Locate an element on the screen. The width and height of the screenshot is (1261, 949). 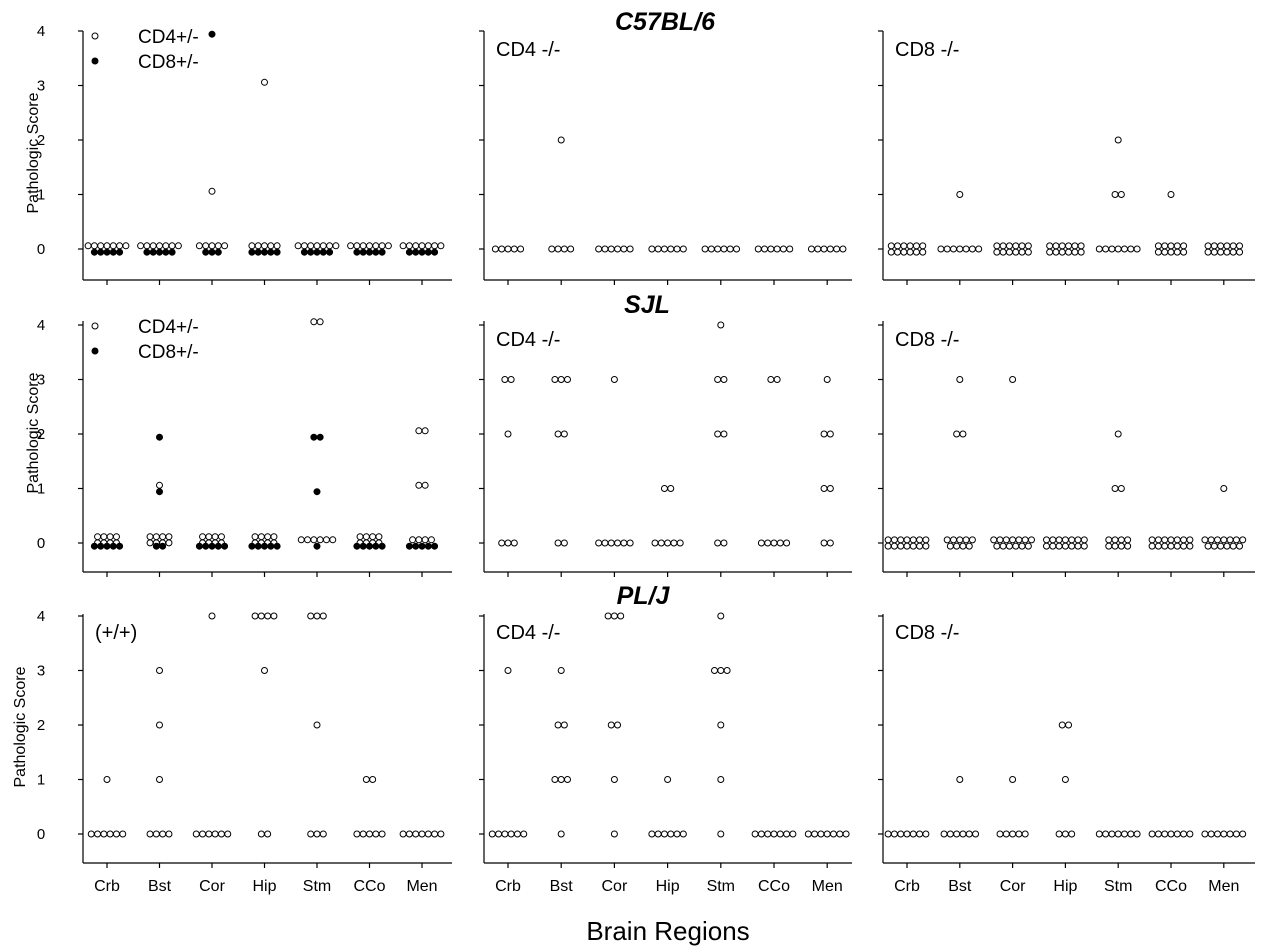
y-tick-label: 0 is located at coordinates (41, 543).